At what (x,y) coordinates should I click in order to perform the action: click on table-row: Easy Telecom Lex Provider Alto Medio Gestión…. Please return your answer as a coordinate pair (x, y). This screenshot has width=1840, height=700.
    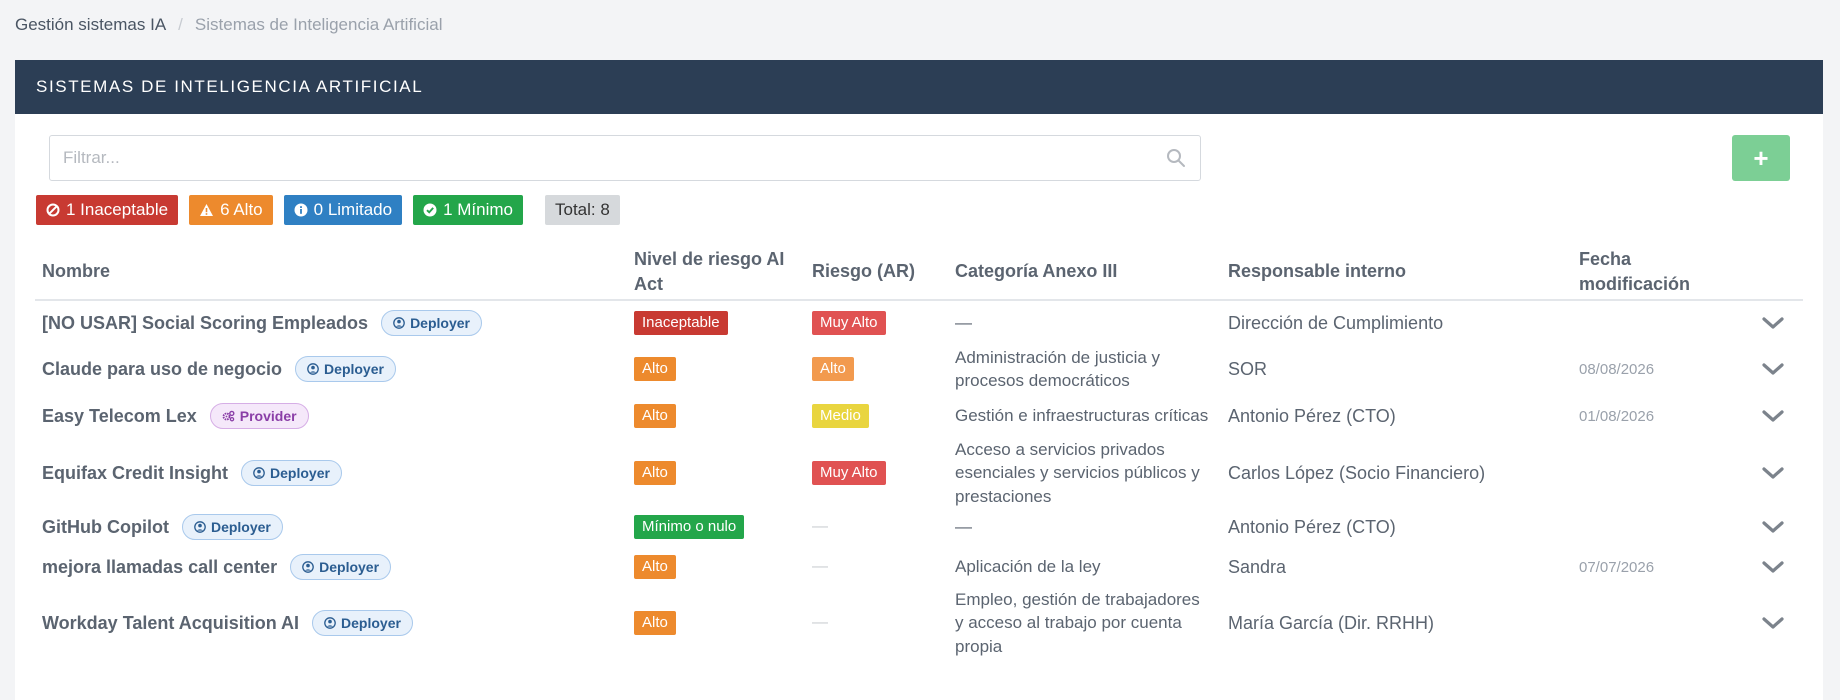
    Looking at the image, I should click on (919, 416).